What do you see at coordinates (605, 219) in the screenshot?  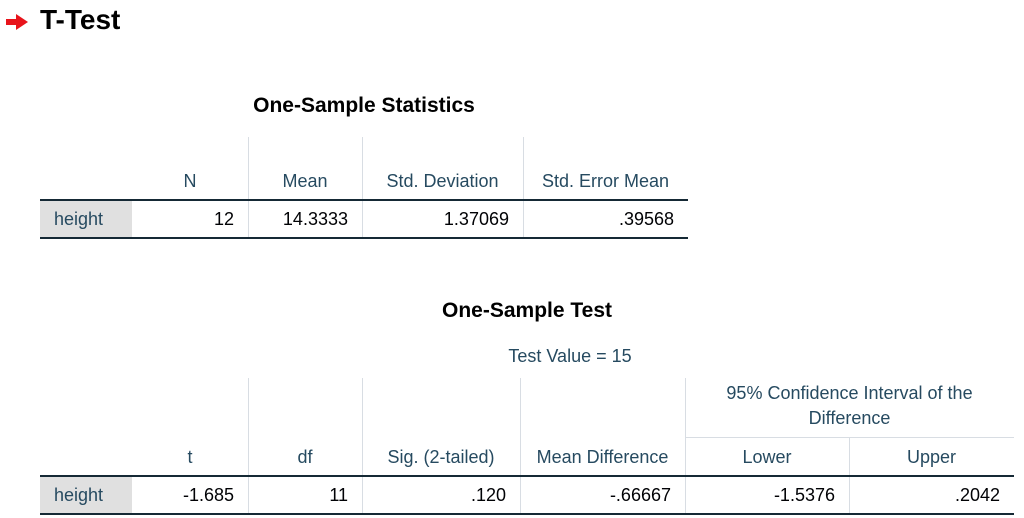 I see `cell-value: .39568` at bounding box center [605, 219].